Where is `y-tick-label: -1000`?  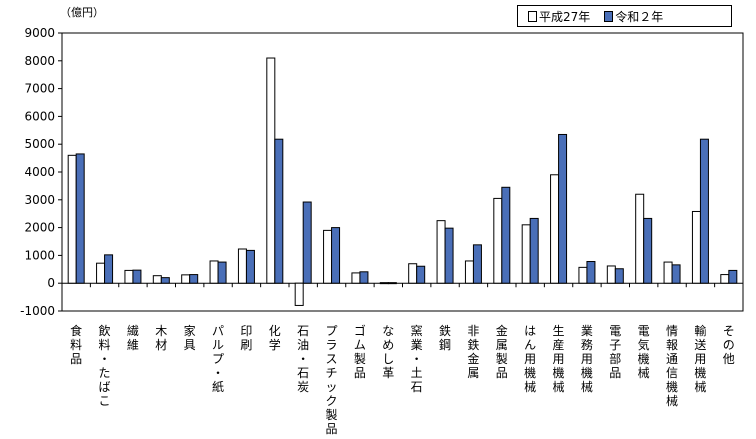 y-tick-label: -1000 is located at coordinates (37, 311).